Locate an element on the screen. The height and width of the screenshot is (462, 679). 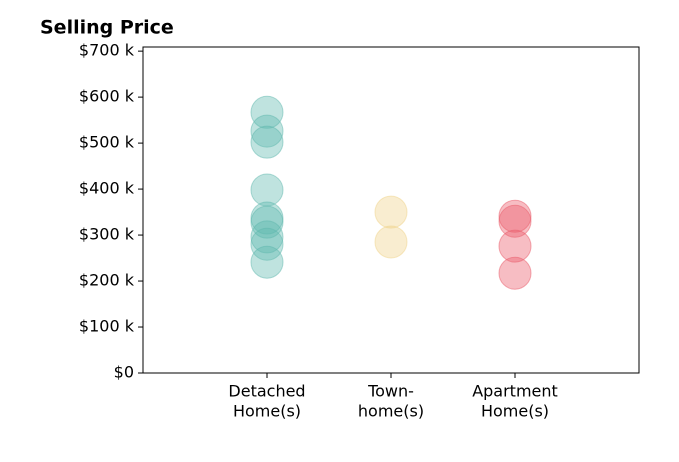
y-tick-label: $300 k is located at coordinates (107, 234).